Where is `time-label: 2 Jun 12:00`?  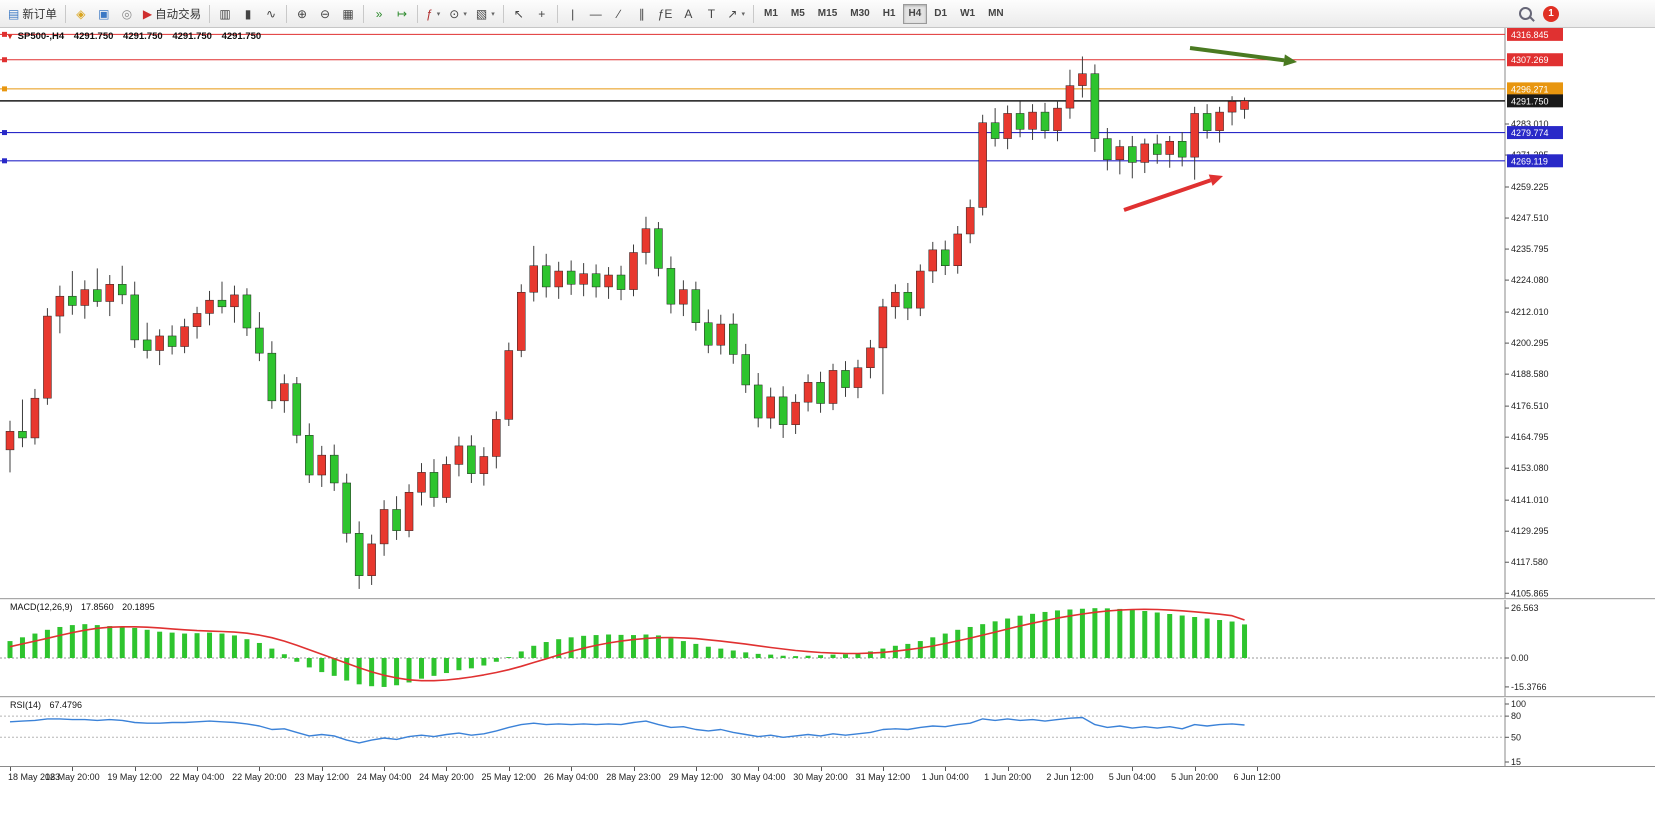 time-label: 2 Jun 12:00 is located at coordinates (1070, 777).